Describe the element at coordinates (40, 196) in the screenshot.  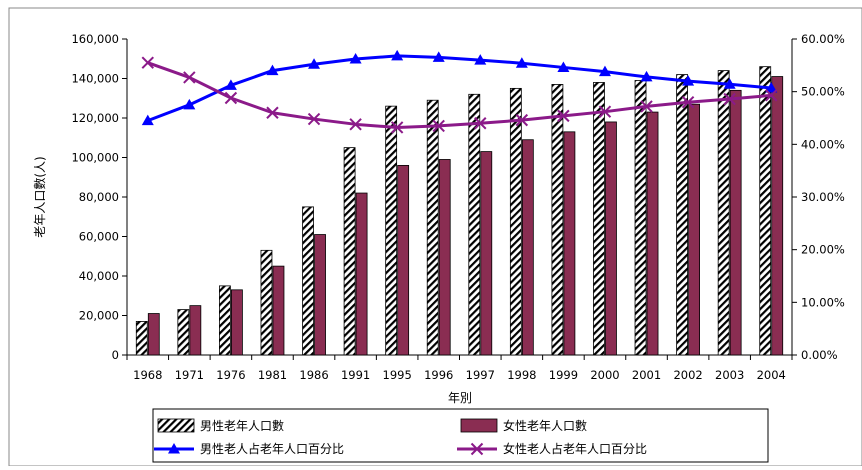
I see `y-axis-title: 老年人口數(人)` at that location.